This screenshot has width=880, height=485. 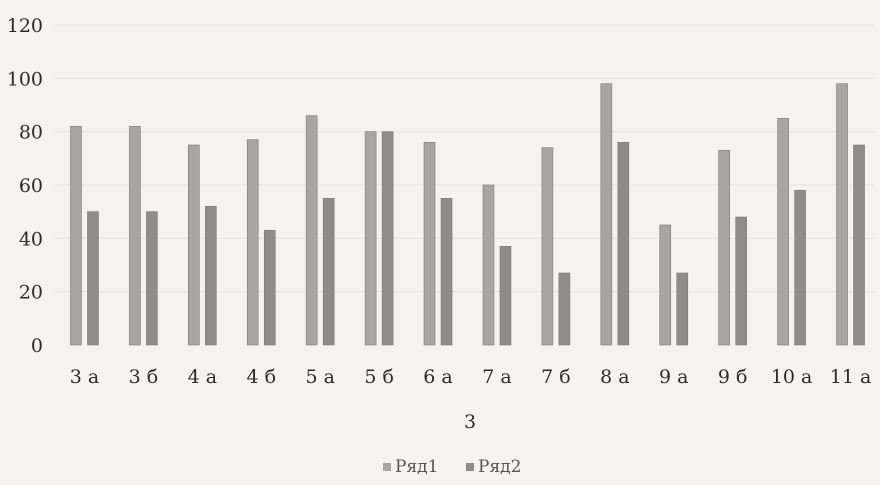 I want to click on y-tick-label: 100, so click(x=25, y=79).